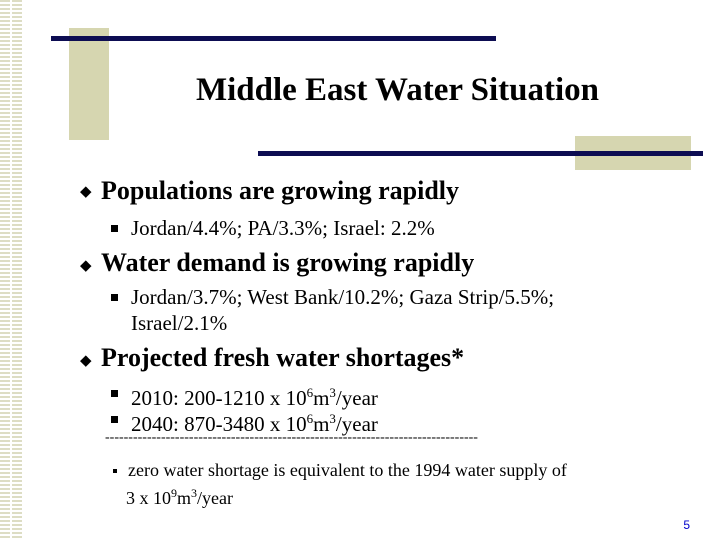 This screenshot has height=540, width=720. What do you see at coordinates (273, 38) in the screenshot?
I see `decorative-rule-top` at bounding box center [273, 38].